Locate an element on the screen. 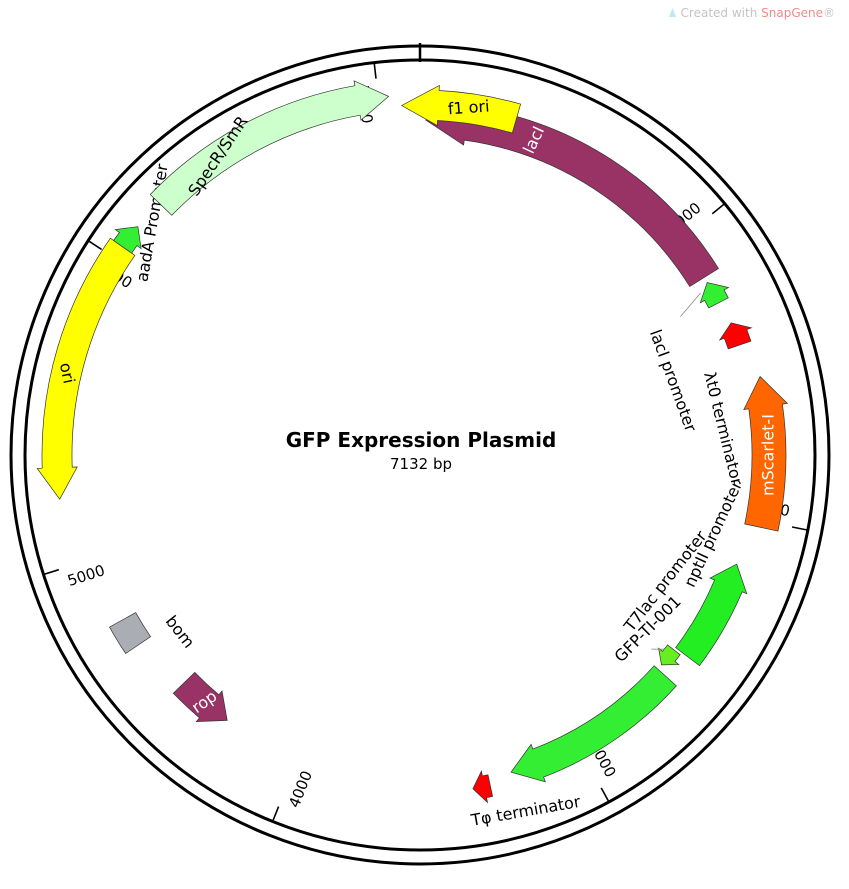  ori-label: ori is located at coordinates (67, 373).